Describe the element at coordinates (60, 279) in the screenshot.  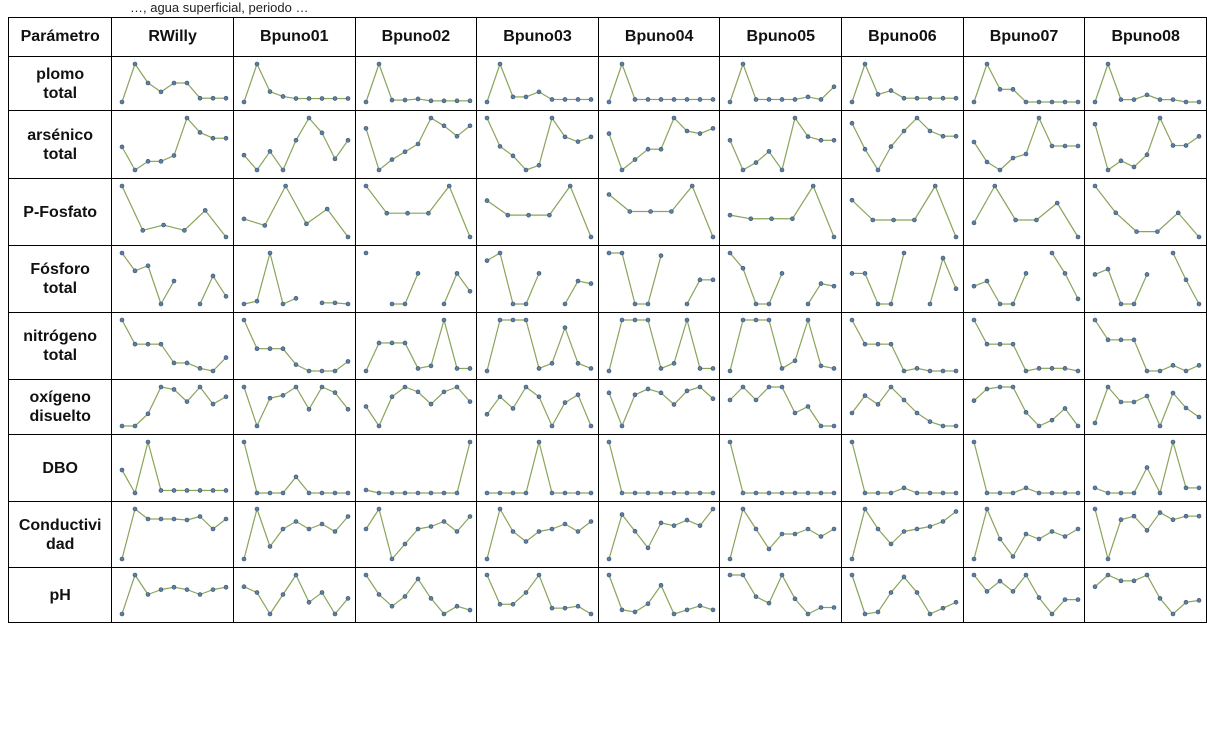
I see `row-label: Fósforo total` at that location.